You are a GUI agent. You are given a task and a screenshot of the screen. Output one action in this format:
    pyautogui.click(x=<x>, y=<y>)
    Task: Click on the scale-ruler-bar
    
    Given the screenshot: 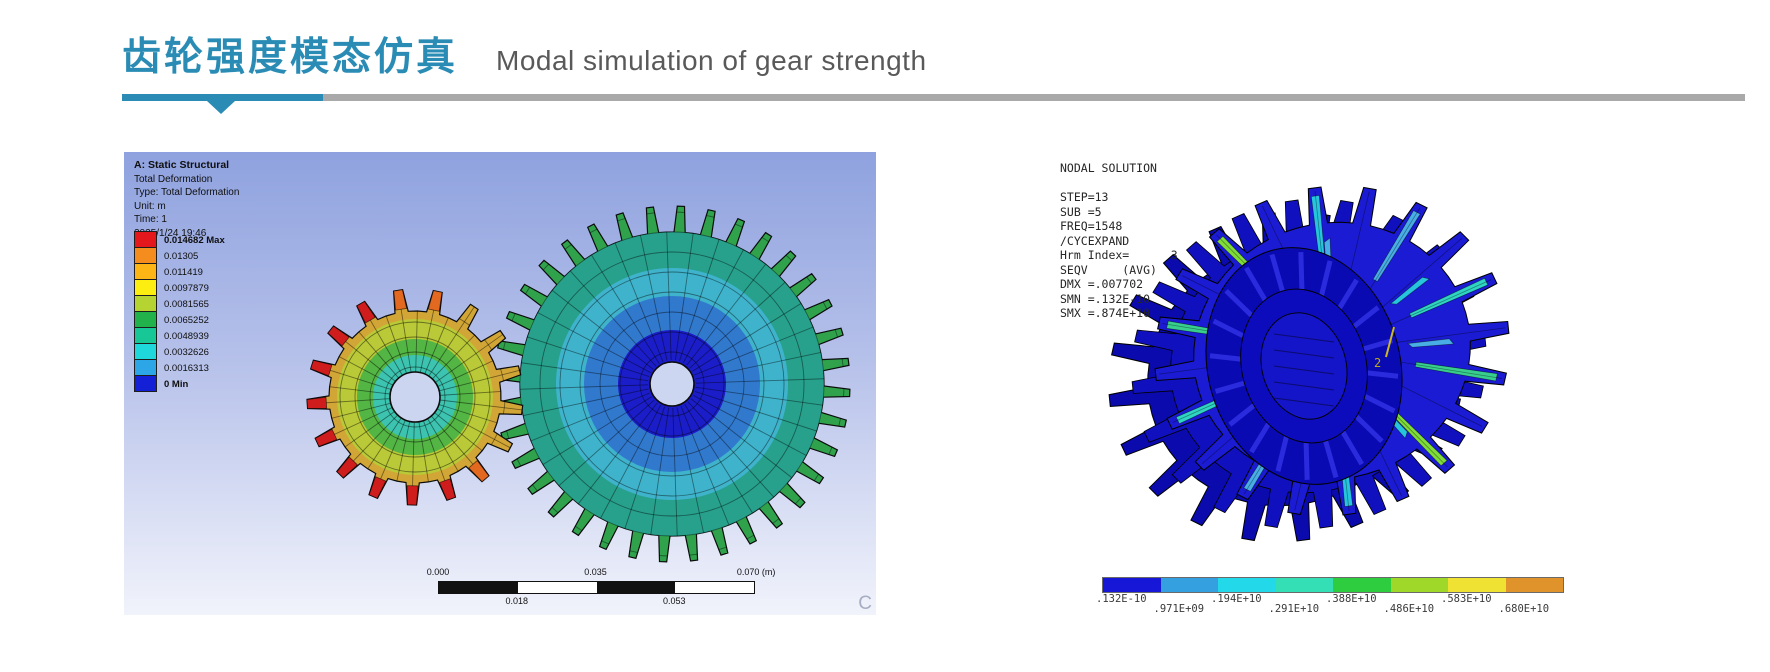 What is the action you would take?
    pyautogui.click(x=596, y=587)
    